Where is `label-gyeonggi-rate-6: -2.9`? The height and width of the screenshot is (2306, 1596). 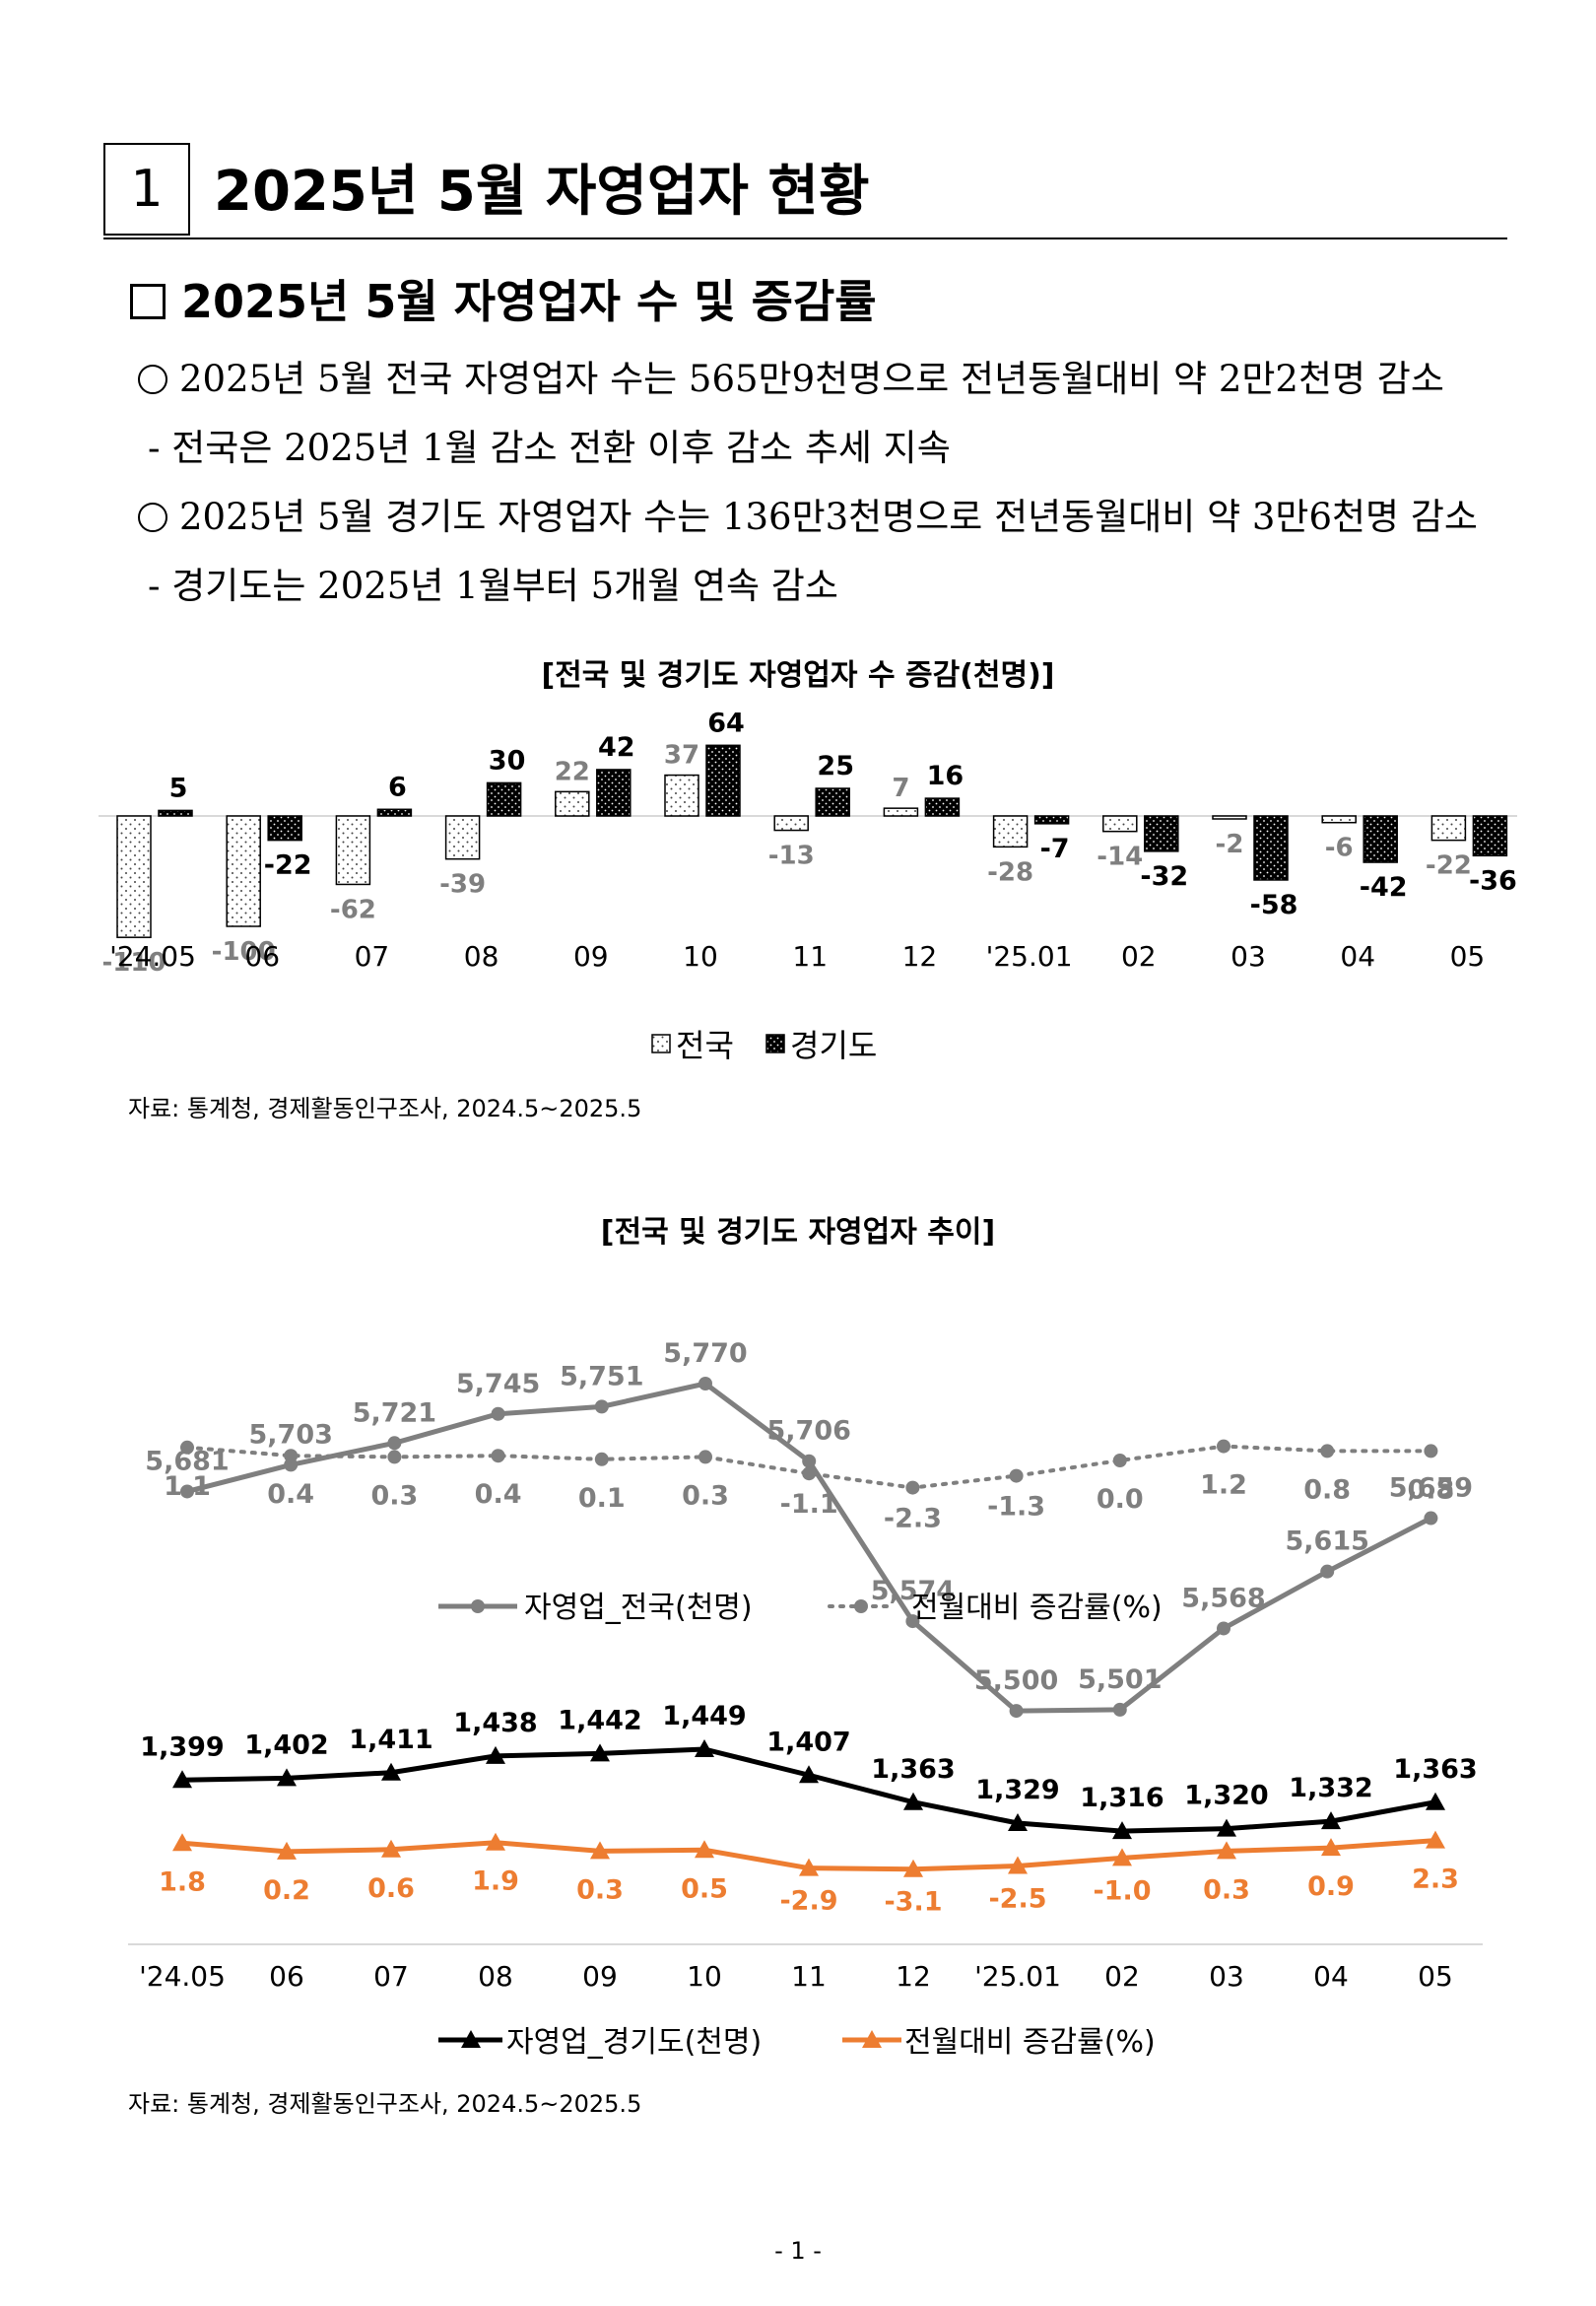
label-gyeonggi-rate-6: -2.9 is located at coordinates (808, 1902).